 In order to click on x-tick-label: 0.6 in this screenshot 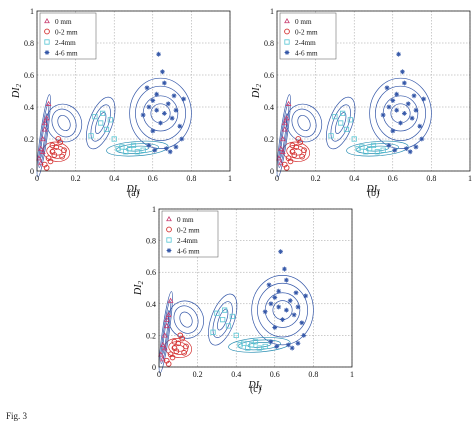, I will do `click(393, 178)`.